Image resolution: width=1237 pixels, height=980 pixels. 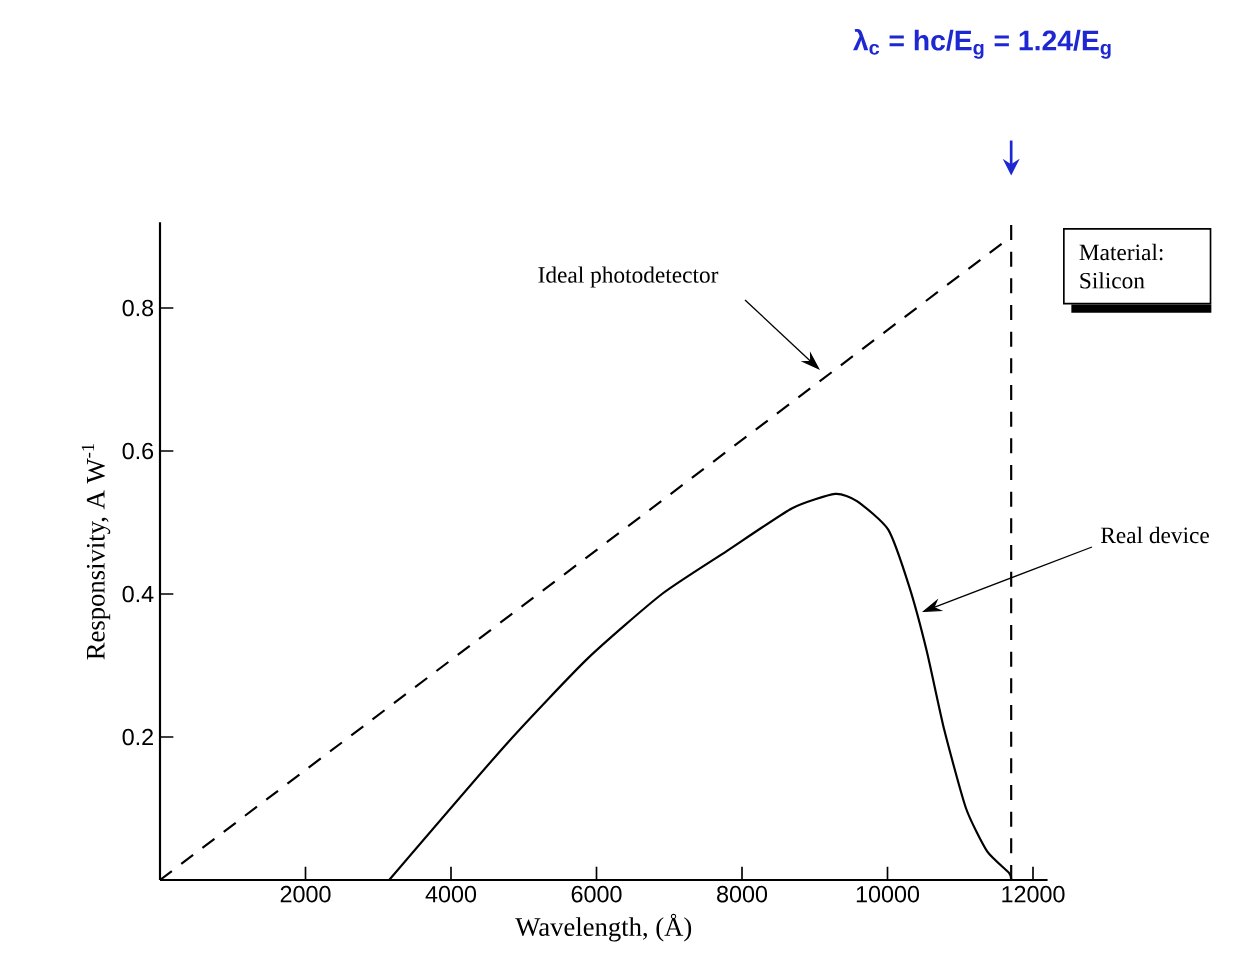 What do you see at coordinates (451, 894) in the screenshot?
I see `x-tick-label: 4000` at bounding box center [451, 894].